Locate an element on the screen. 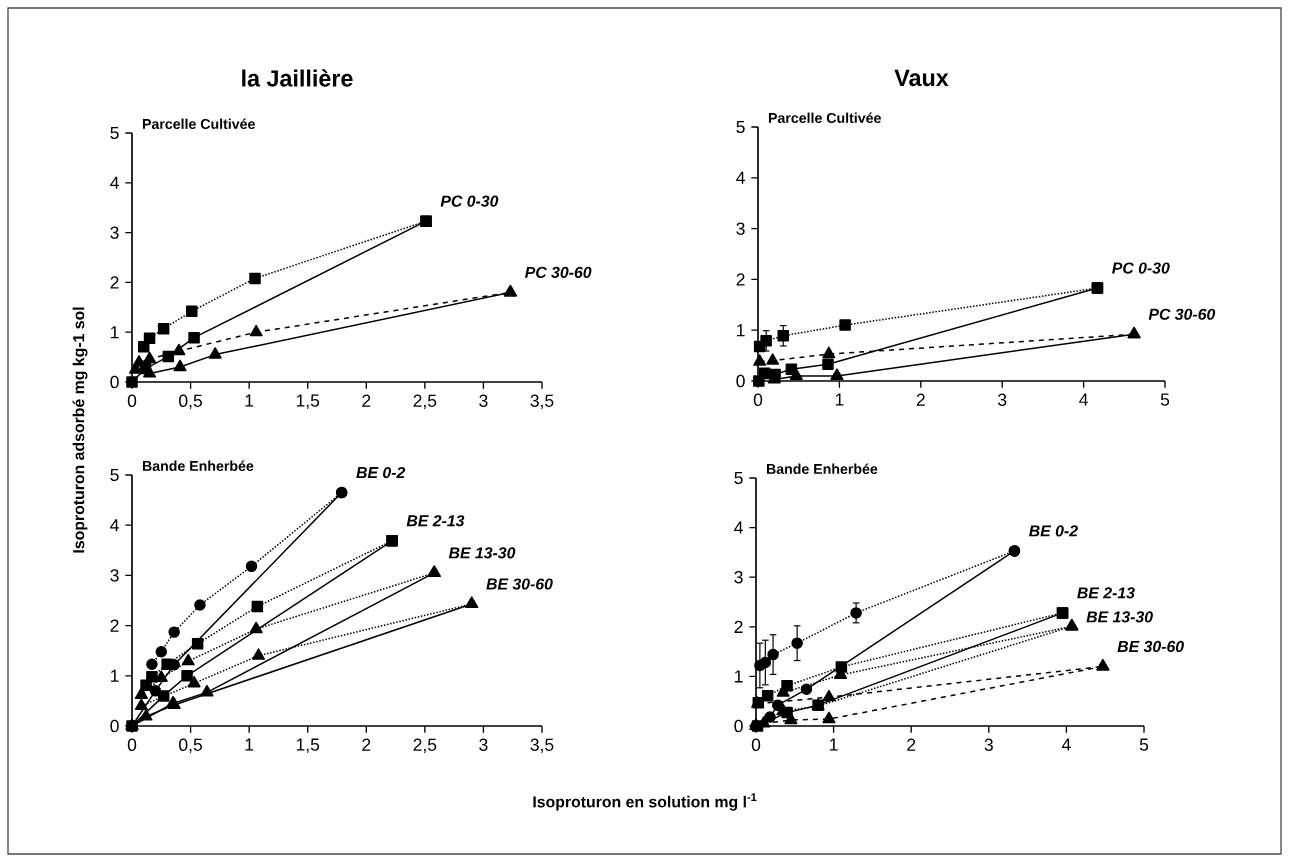 The image size is (1289, 862). y-axis-title: Isoproturon adsorbé mg kg-1 sol is located at coordinates (80, 430).